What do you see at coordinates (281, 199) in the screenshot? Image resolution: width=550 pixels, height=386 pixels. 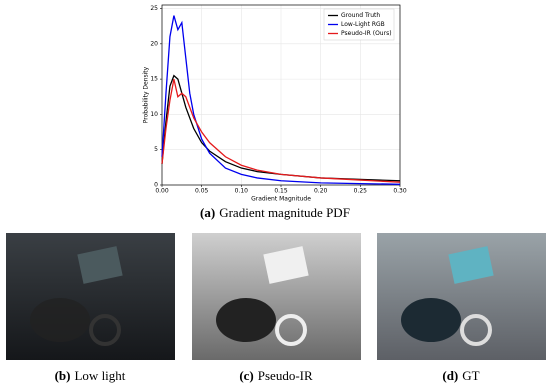 I see `x-axis-label: Gradient Magnitude` at bounding box center [281, 199].